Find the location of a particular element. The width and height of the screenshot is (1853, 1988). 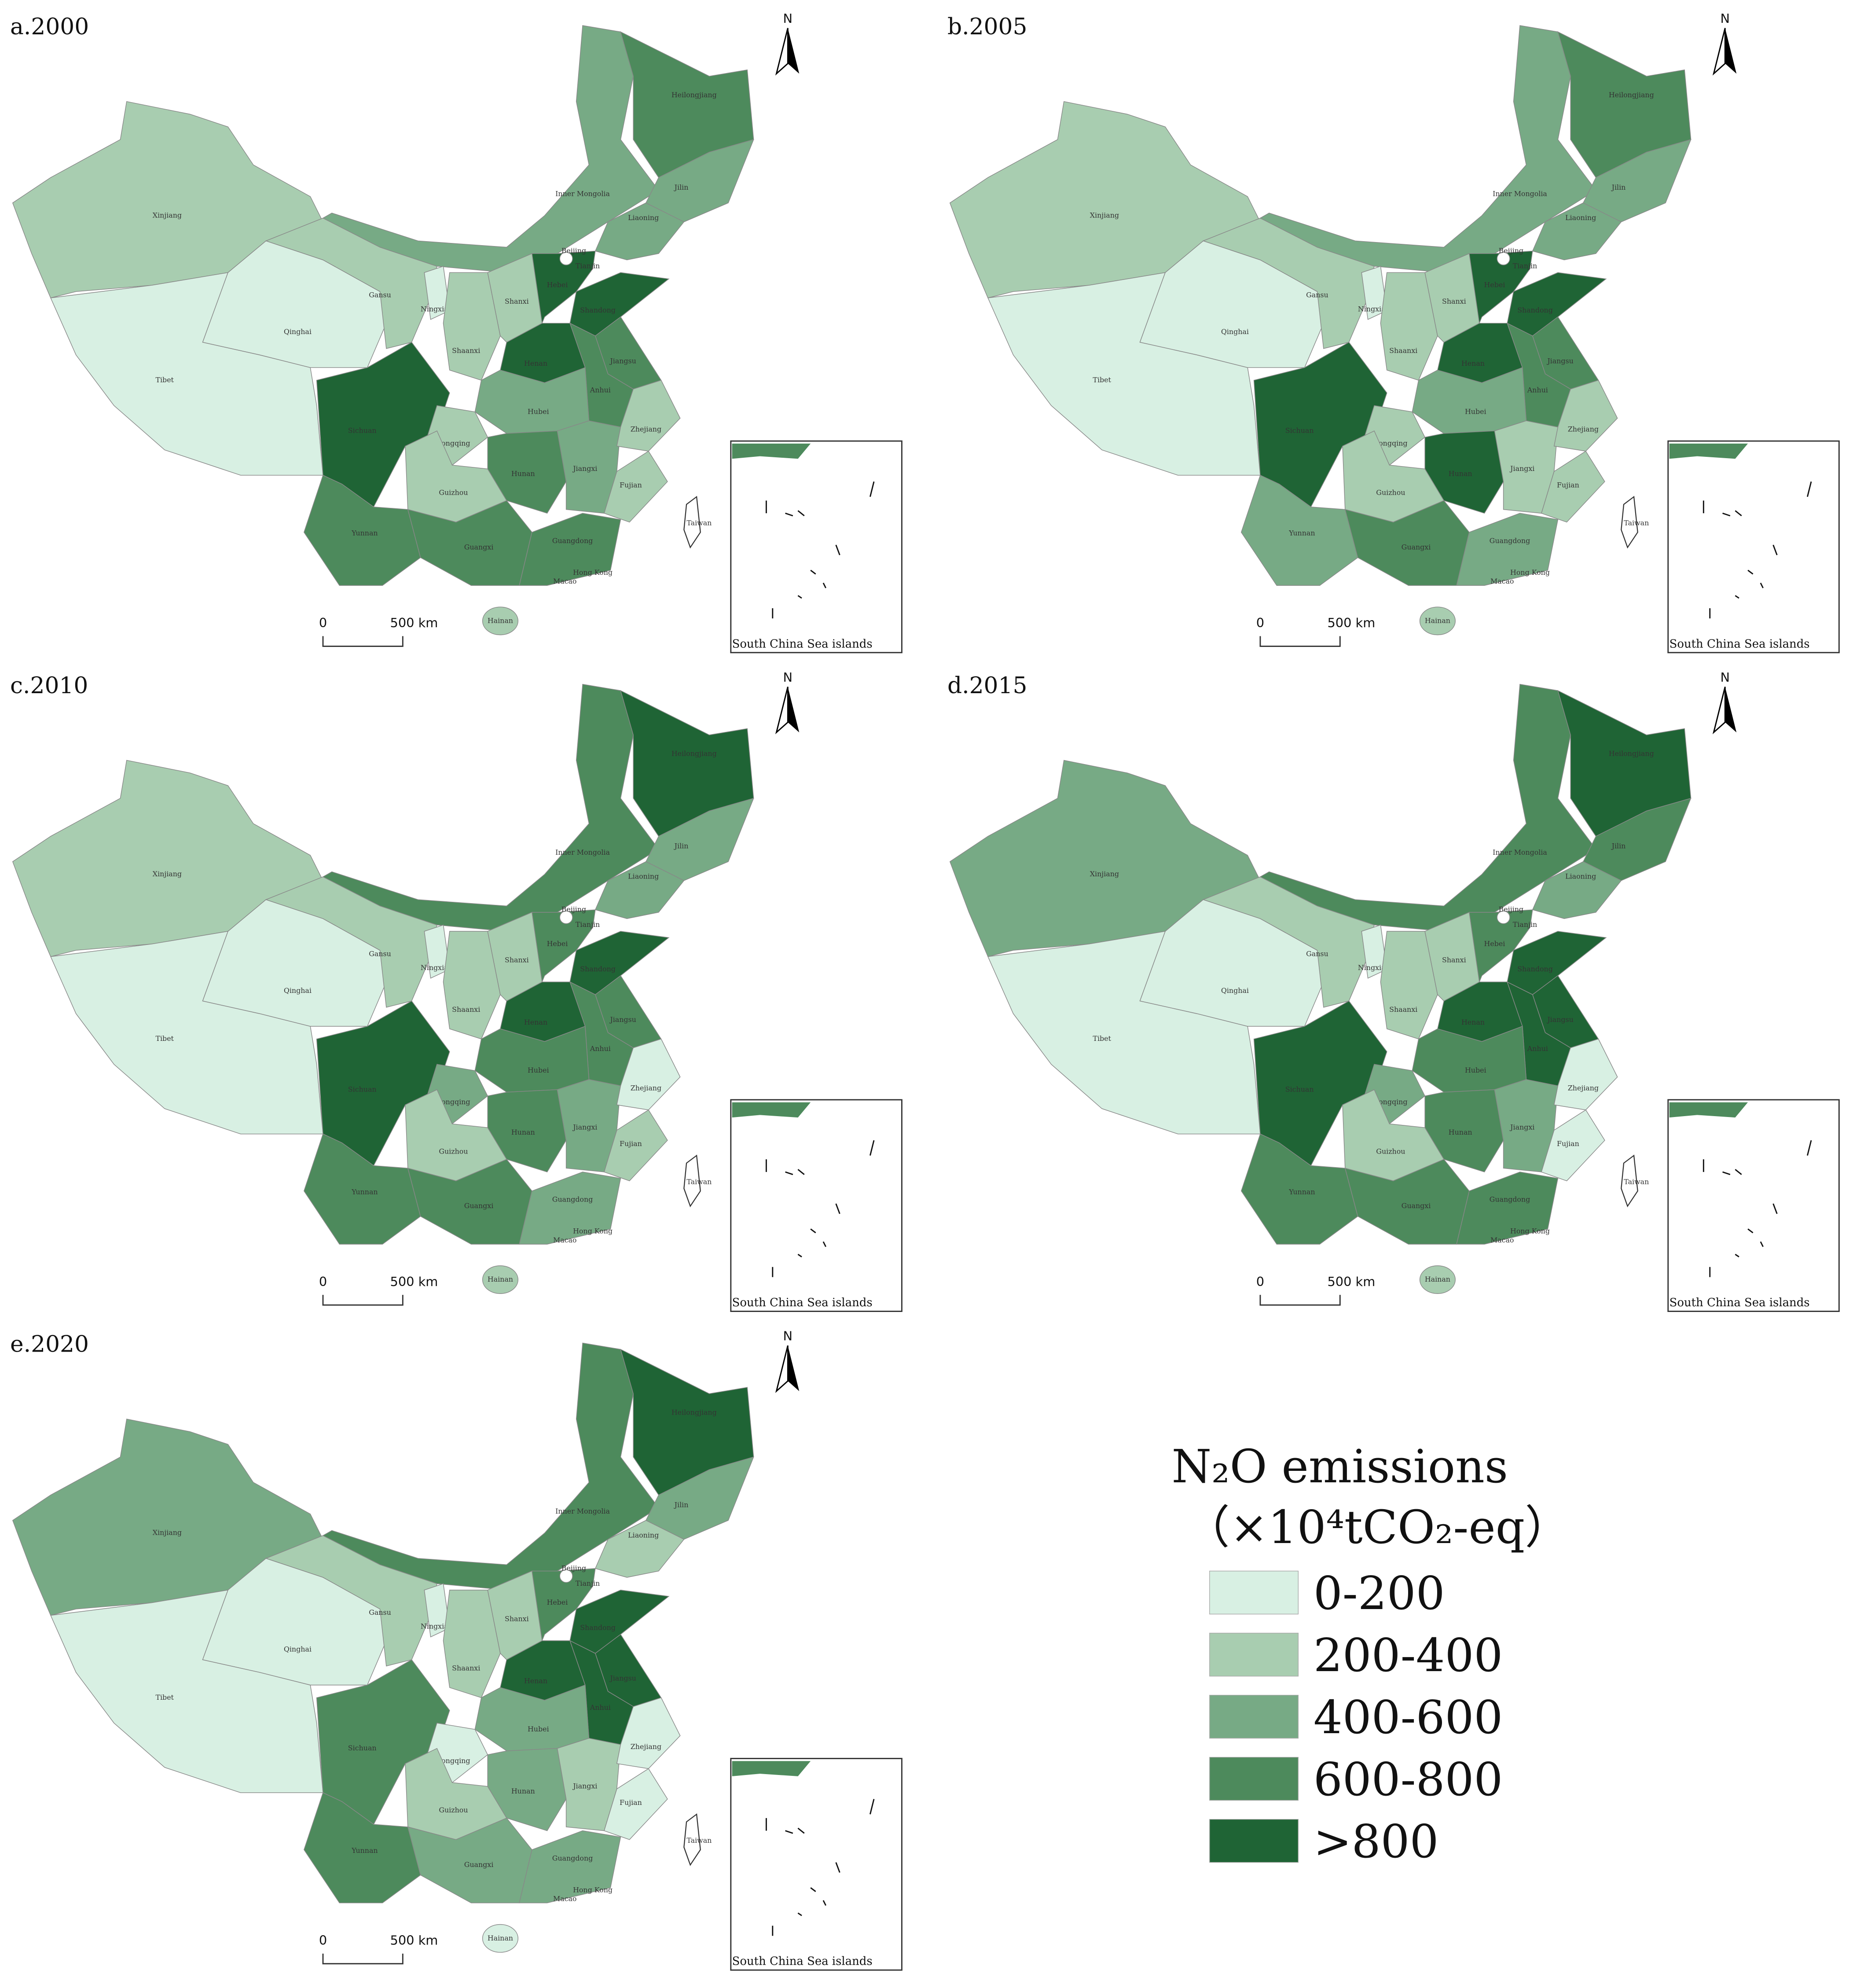

province-label: Hebei is located at coordinates (557, 943).